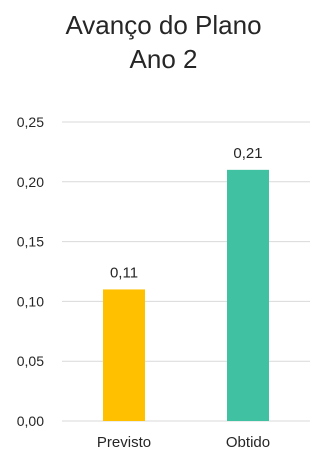 The height and width of the screenshot is (457, 327). Describe the element at coordinates (248, 295) in the screenshot. I see `bar-obtido` at that location.